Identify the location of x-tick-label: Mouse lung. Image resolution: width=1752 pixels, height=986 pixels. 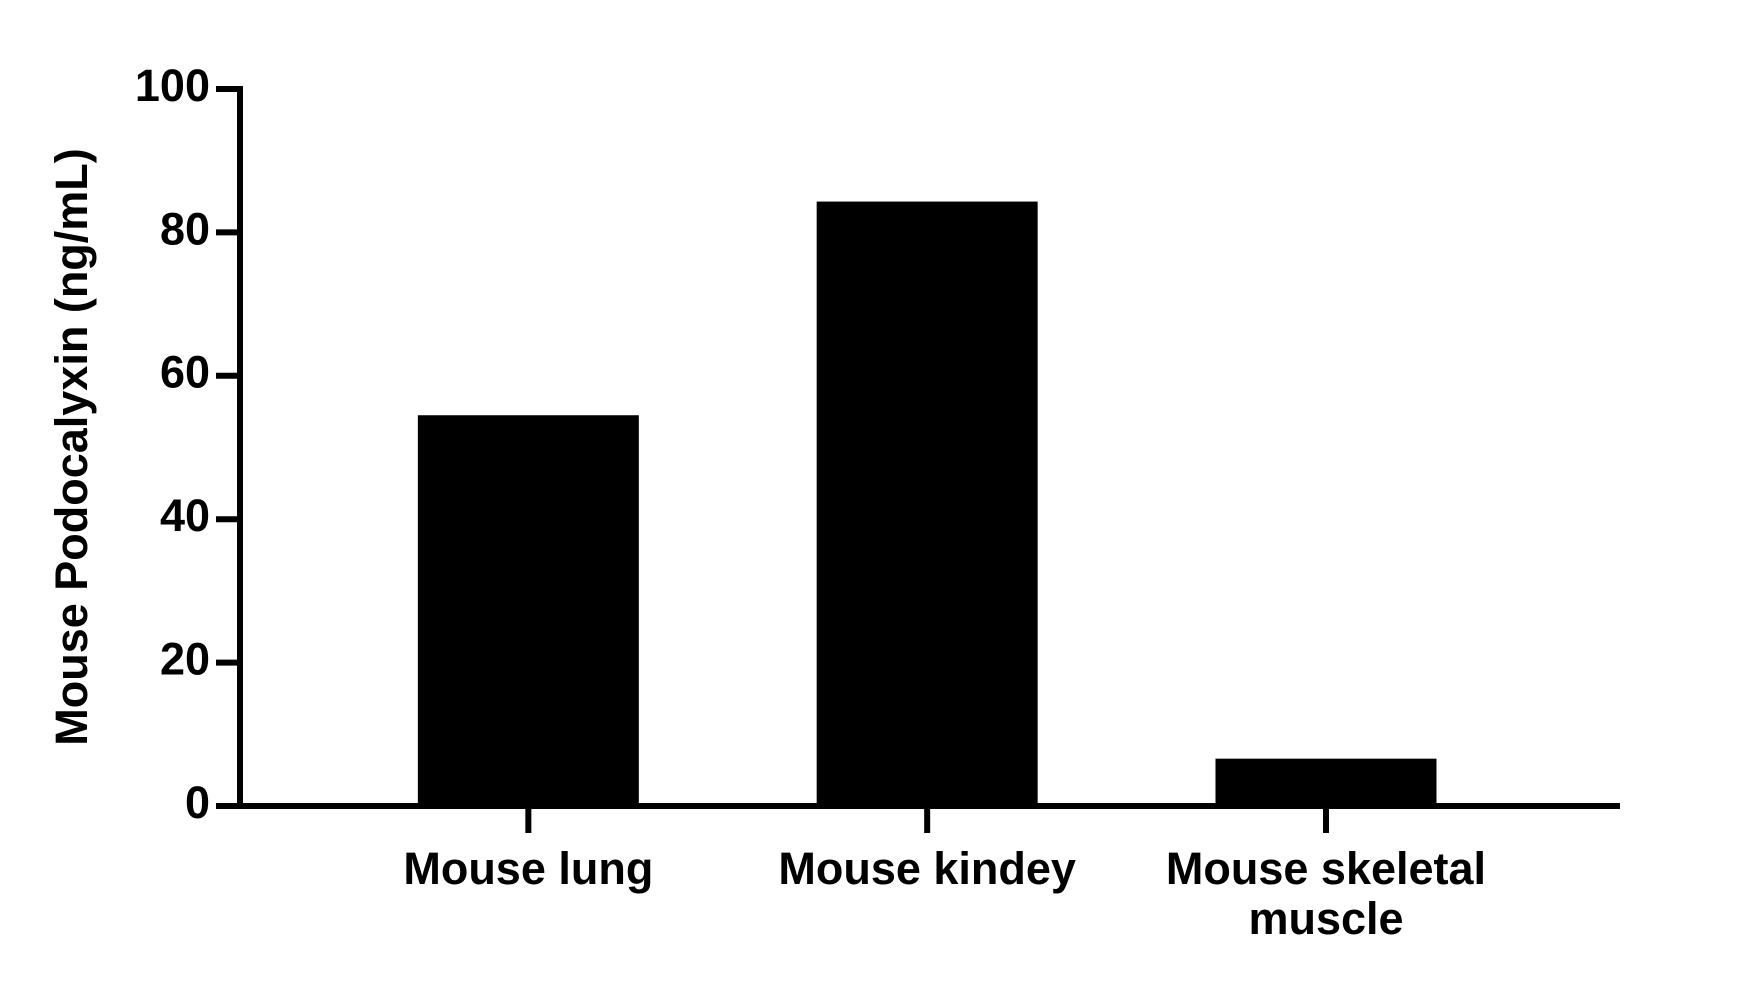
(528, 868).